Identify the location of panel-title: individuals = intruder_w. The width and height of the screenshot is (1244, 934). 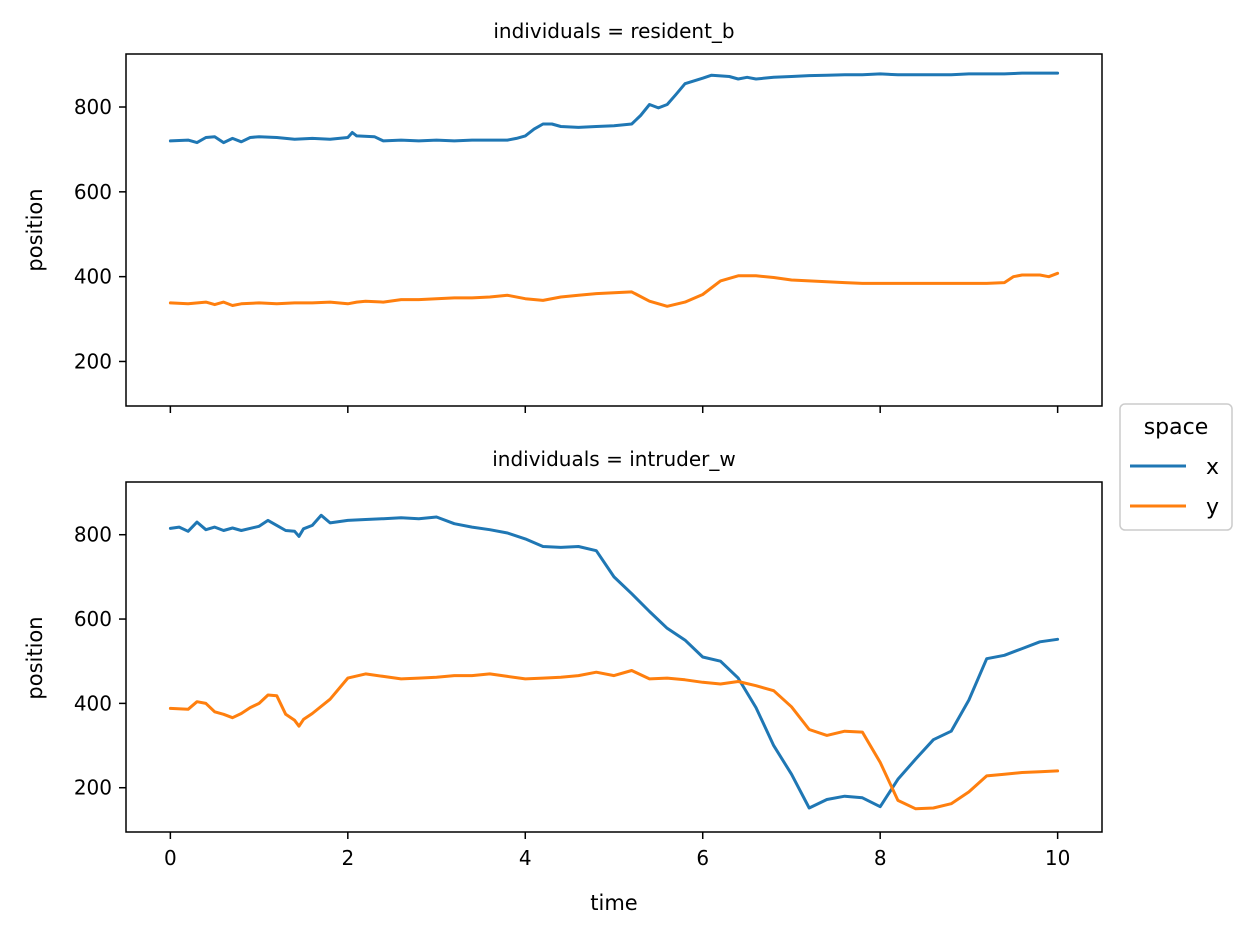
(614, 459).